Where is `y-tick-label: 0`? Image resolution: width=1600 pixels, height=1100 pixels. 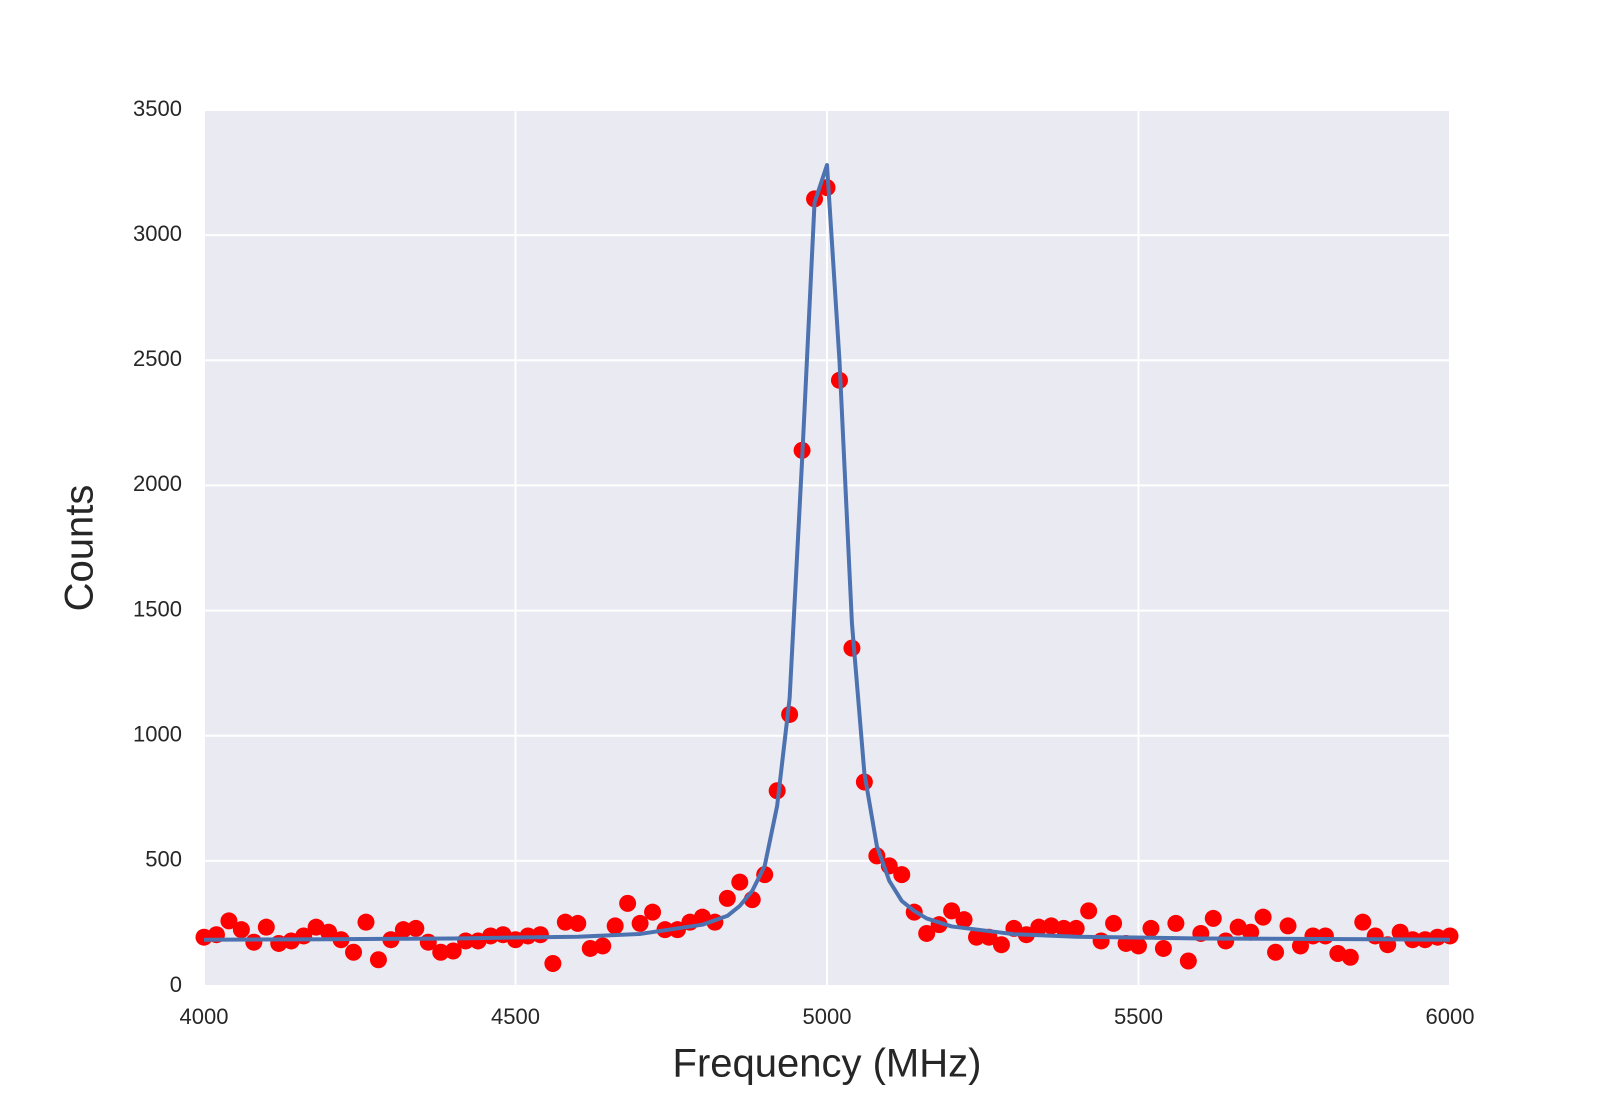 y-tick-label: 0 is located at coordinates (176, 984).